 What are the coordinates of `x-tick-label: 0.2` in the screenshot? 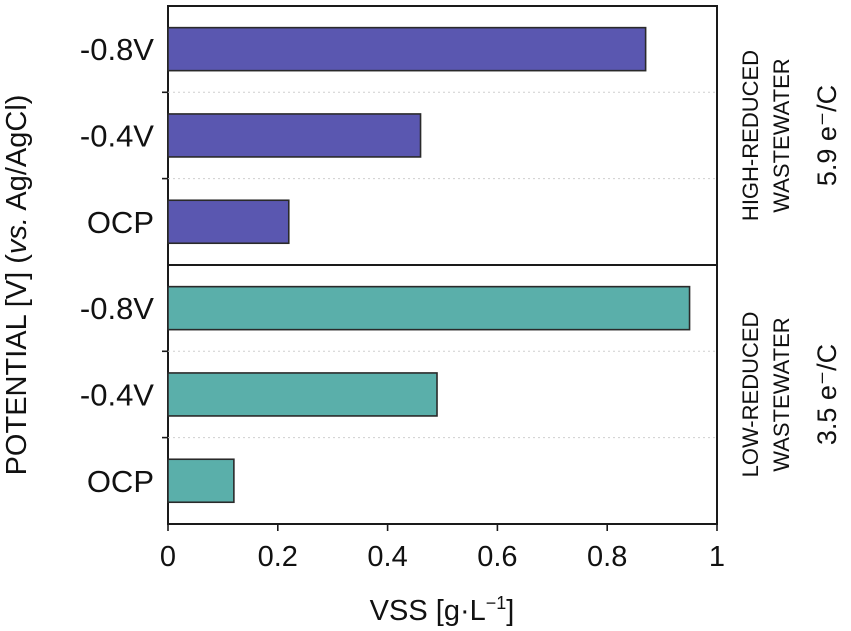 It's located at (278, 557).